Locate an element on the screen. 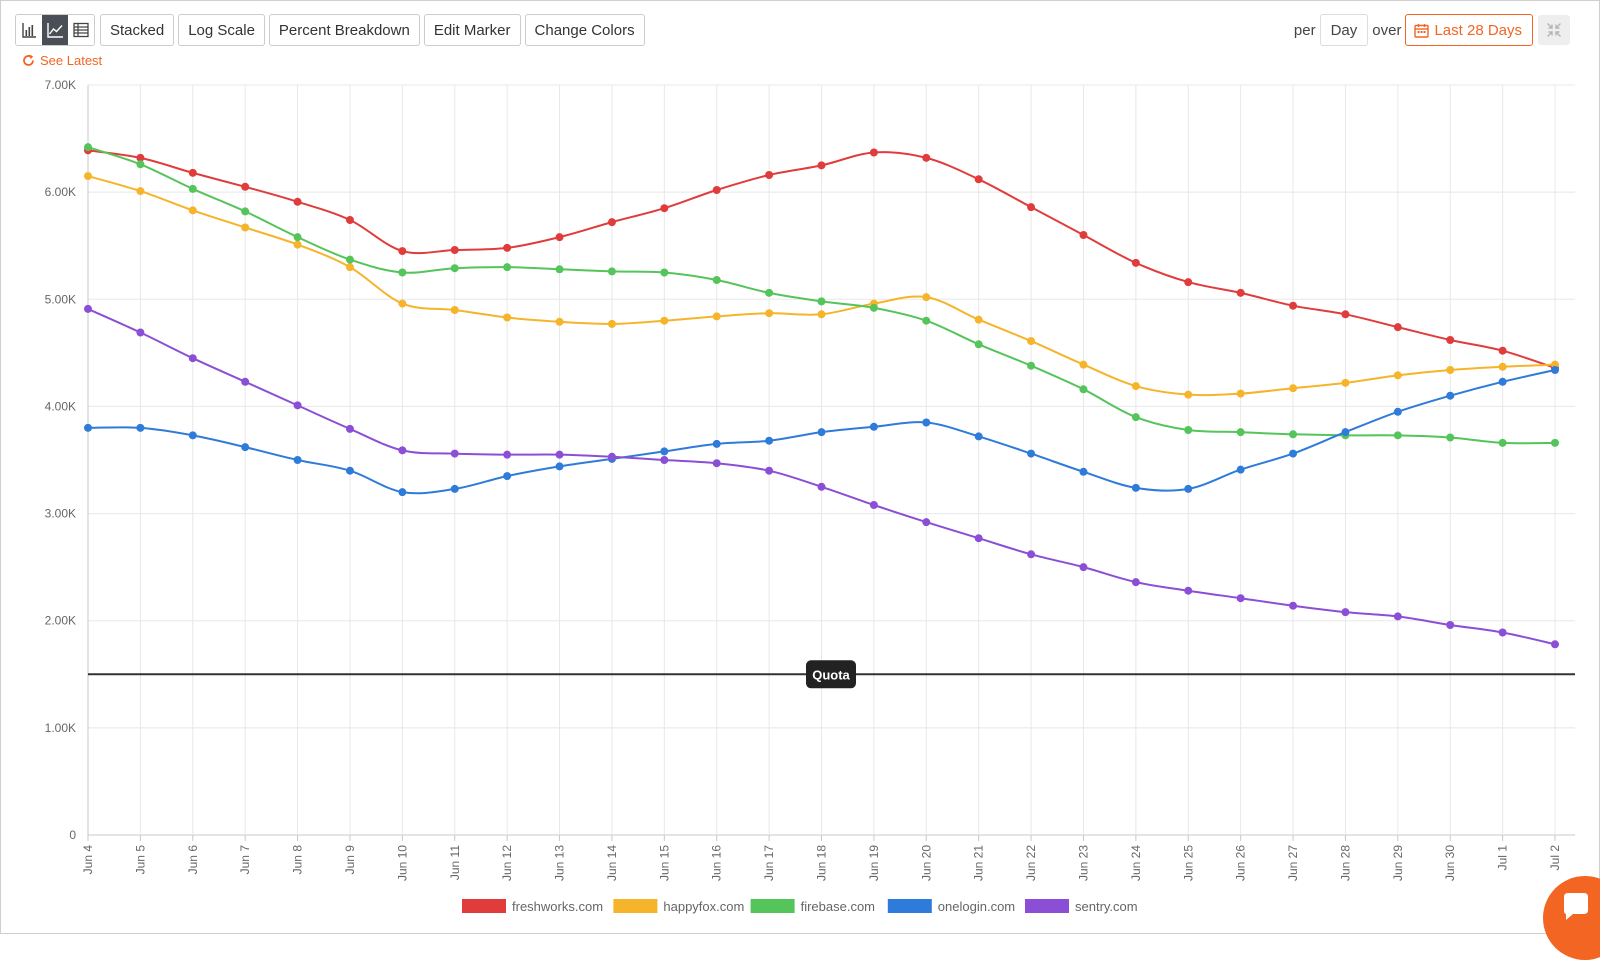  x-tick-label: Jul 2 is located at coordinates (1555, 858).